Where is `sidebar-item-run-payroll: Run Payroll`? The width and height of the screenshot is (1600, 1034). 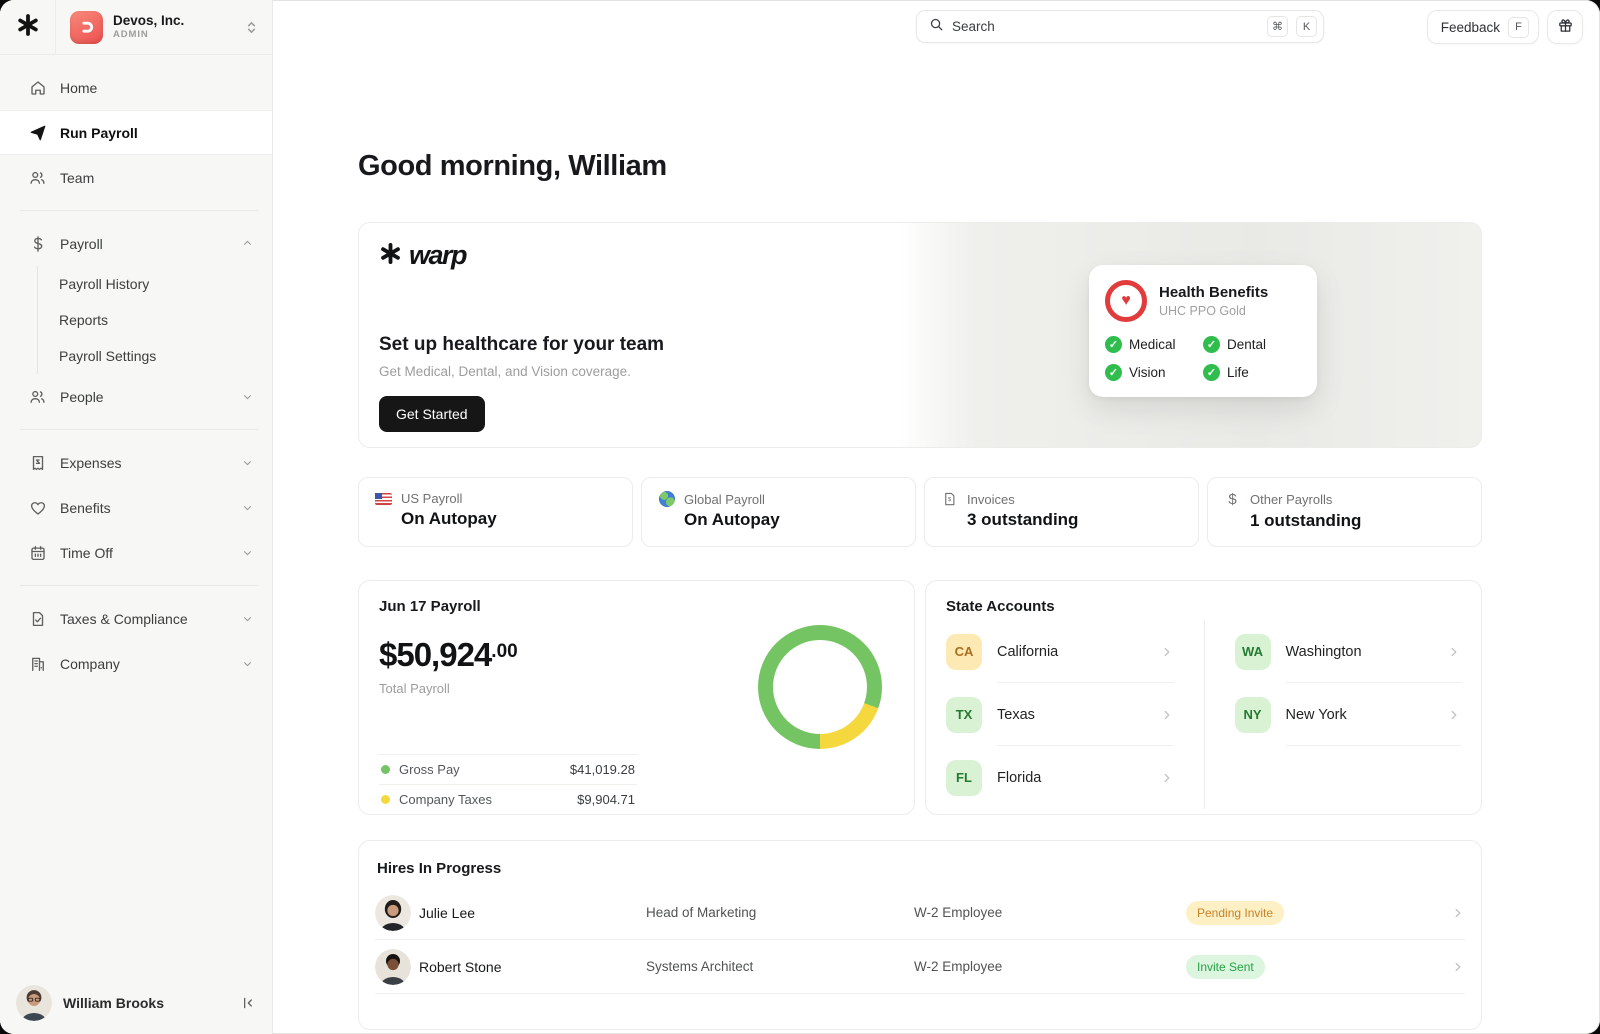 sidebar-item-run-payroll: Run Payroll is located at coordinates (136, 132).